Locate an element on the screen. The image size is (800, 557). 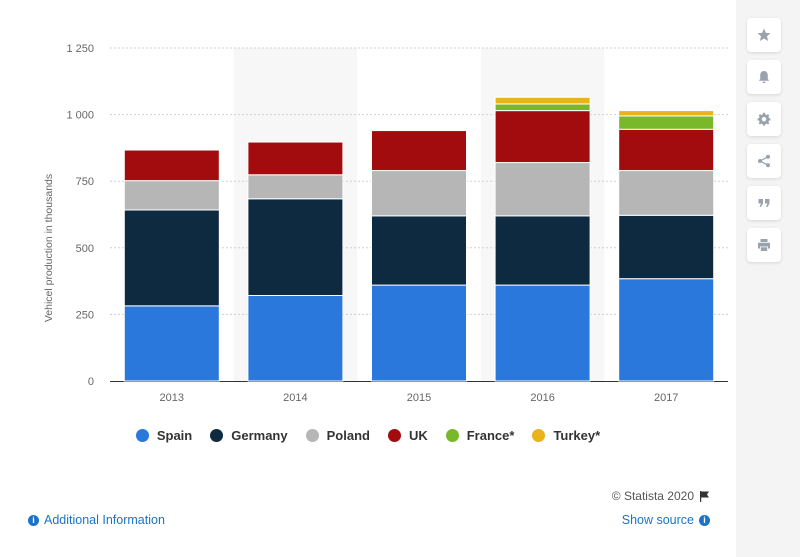
sidebar-toolbar is located at coordinates (764, 144).